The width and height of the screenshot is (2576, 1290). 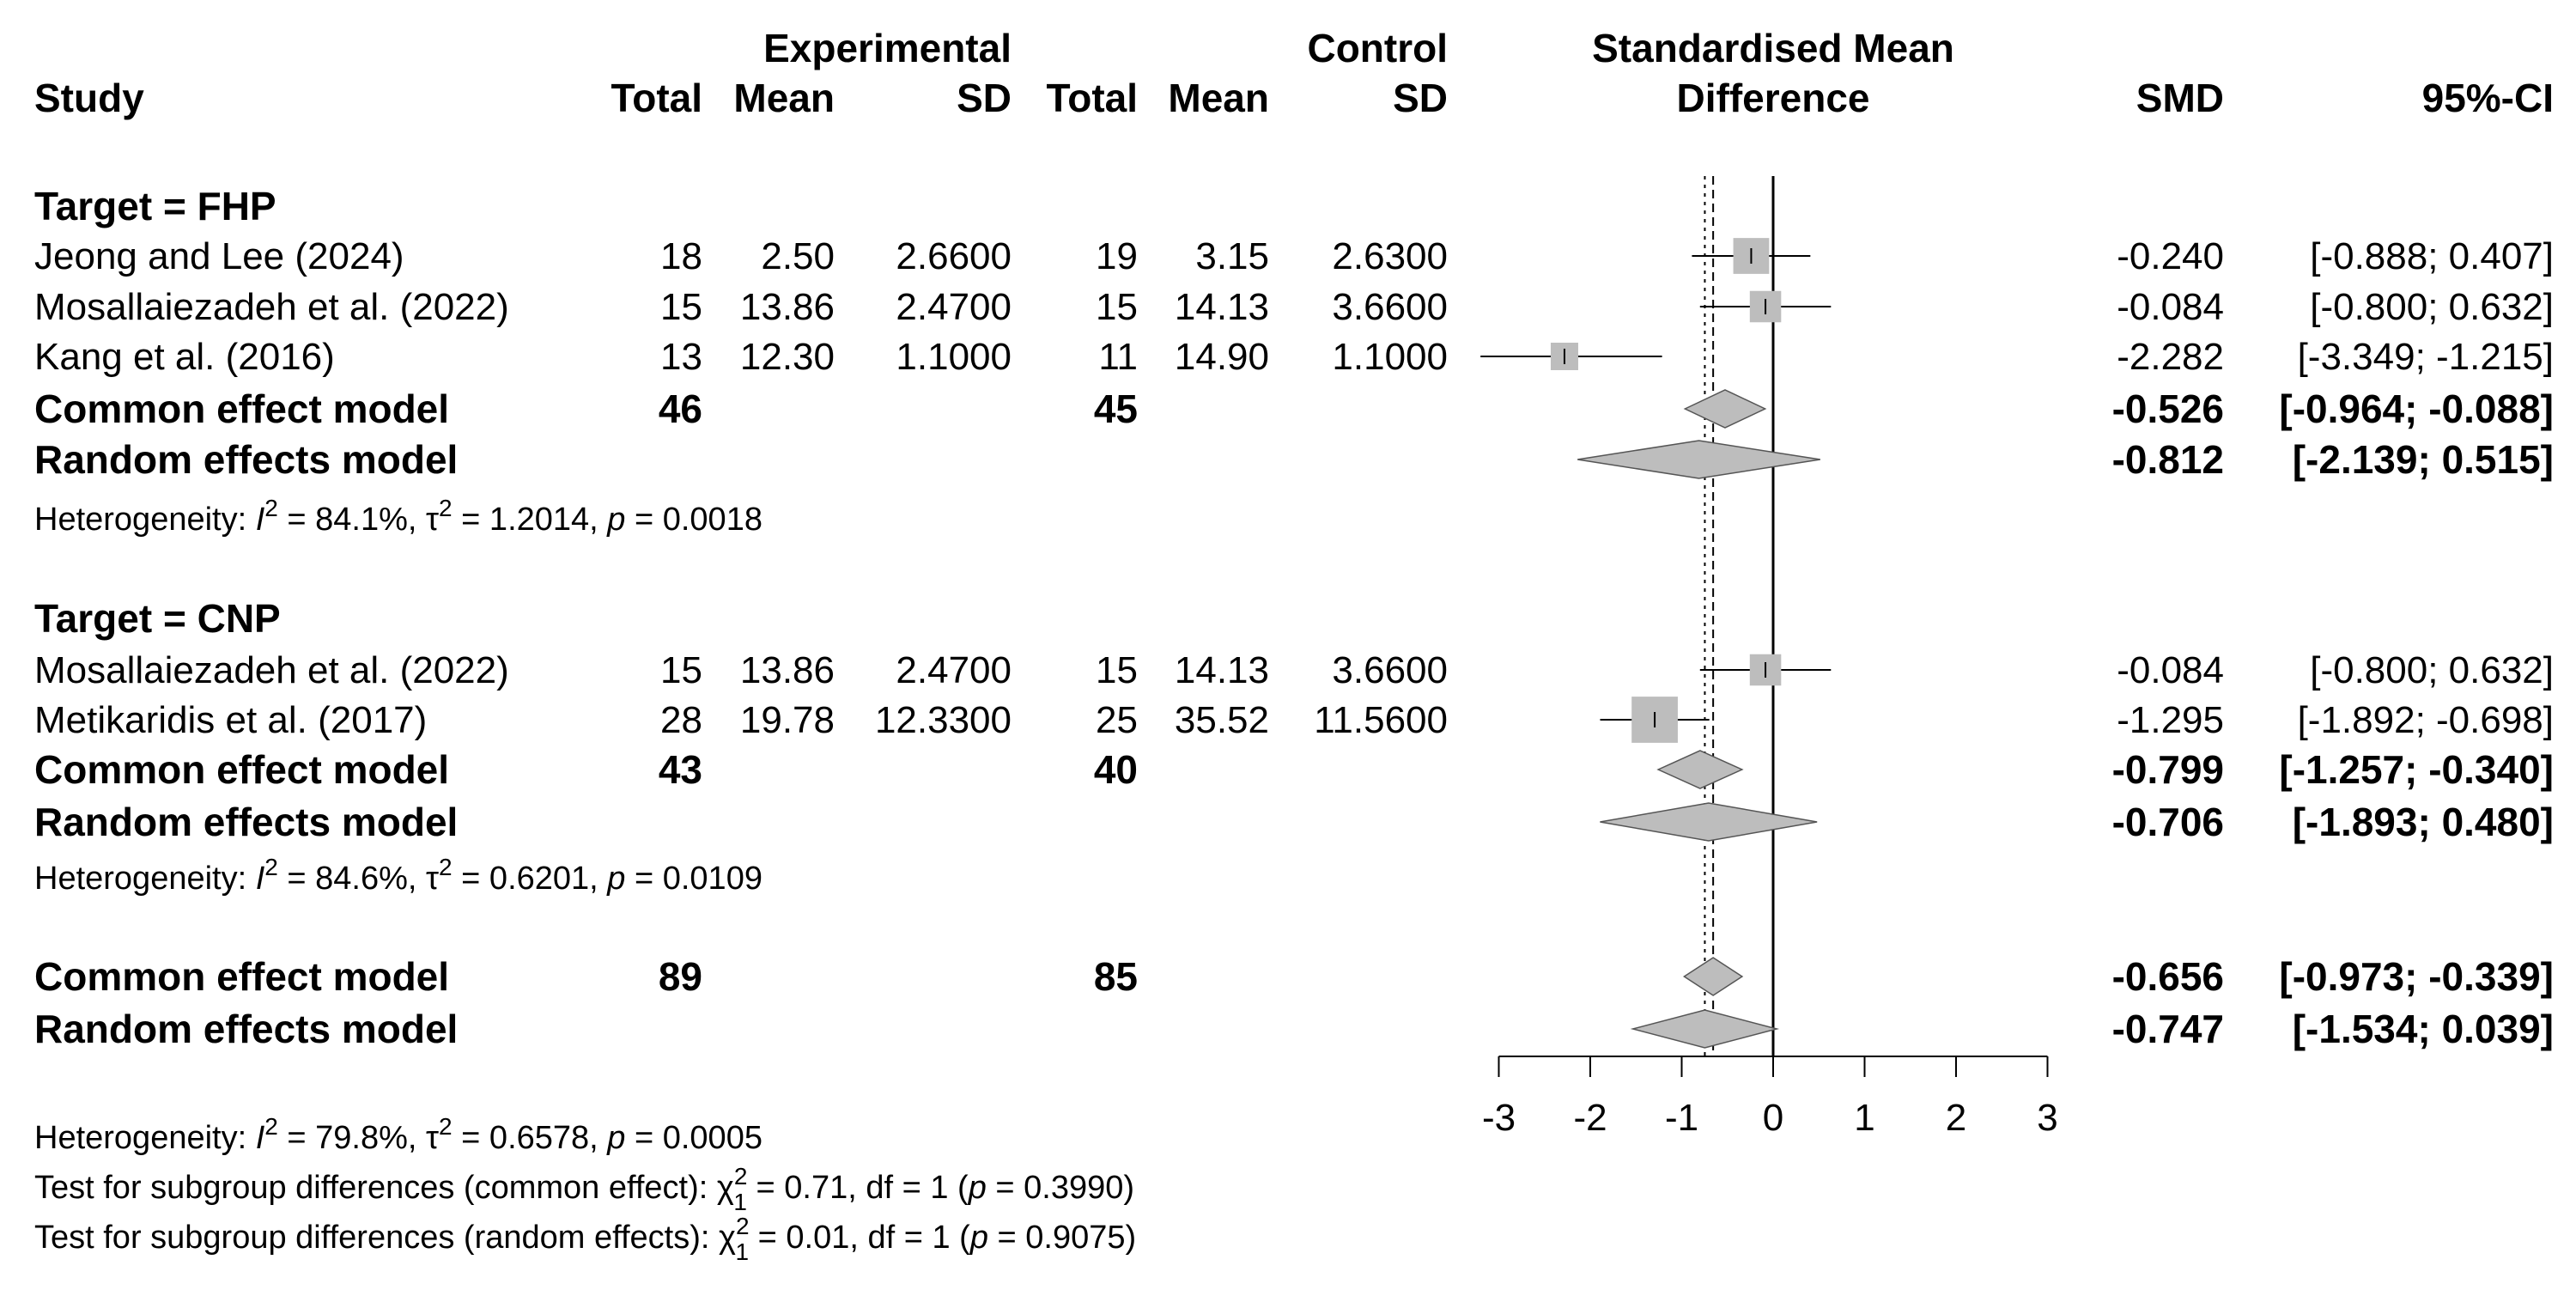 What do you see at coordinates (1590, 1118) in the screenshot?
I see `x-axis-tick-label: -2` at bounding box center [1590, 1118].